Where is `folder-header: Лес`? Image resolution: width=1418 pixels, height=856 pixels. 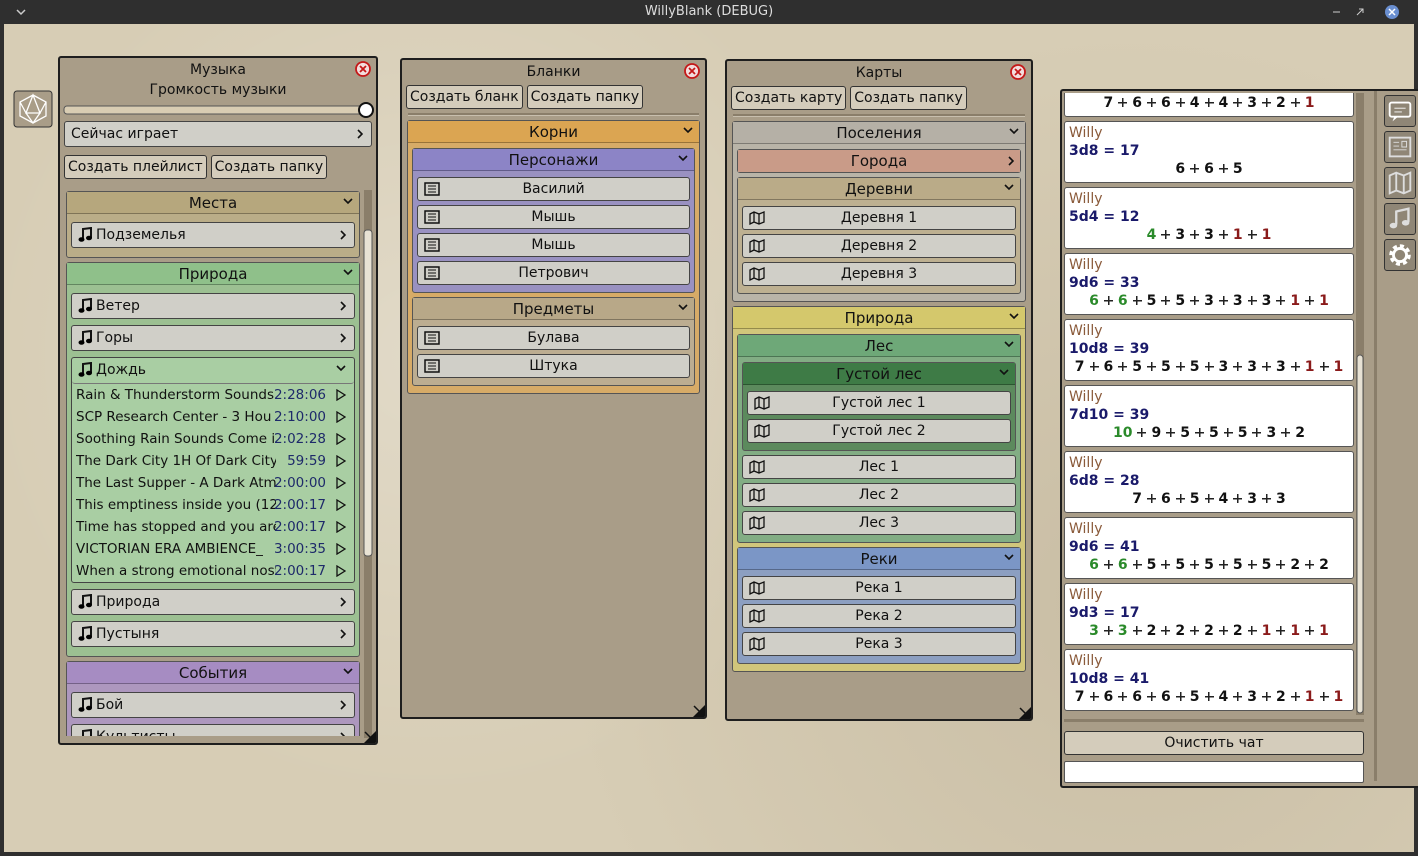 folder-header: Лес is located at coordinates (879, 346).